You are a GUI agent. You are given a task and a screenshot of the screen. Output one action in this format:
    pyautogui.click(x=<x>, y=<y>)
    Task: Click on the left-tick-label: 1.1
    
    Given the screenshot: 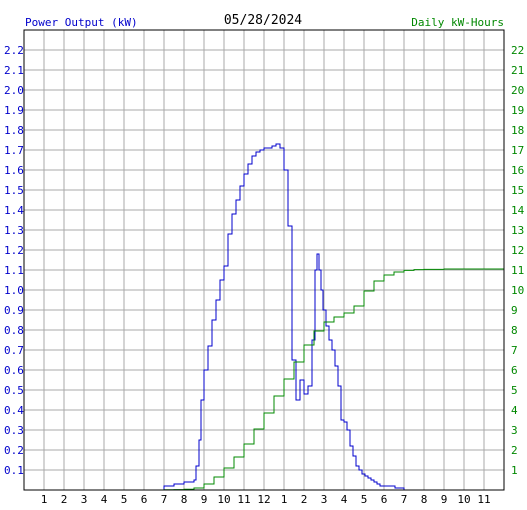 What is the action you would take?
    pyautogui.click(x=14, y=270)
    